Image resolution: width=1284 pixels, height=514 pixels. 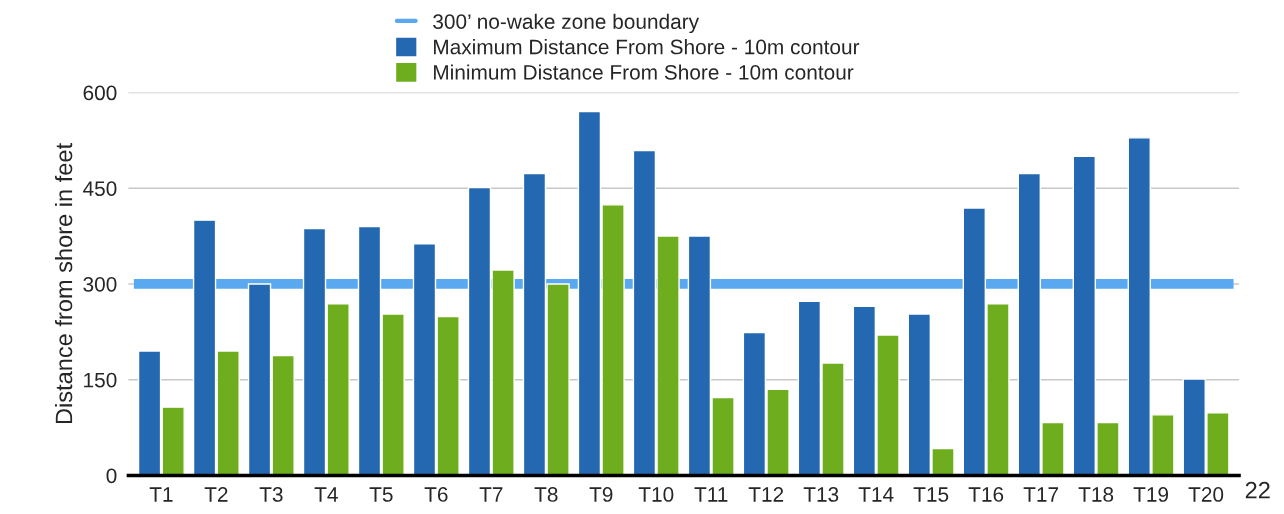 What do you see at coordinates (216, 494) in the screenshot?
I see `x-tick-label: T2` at bounding box center [216, 494].